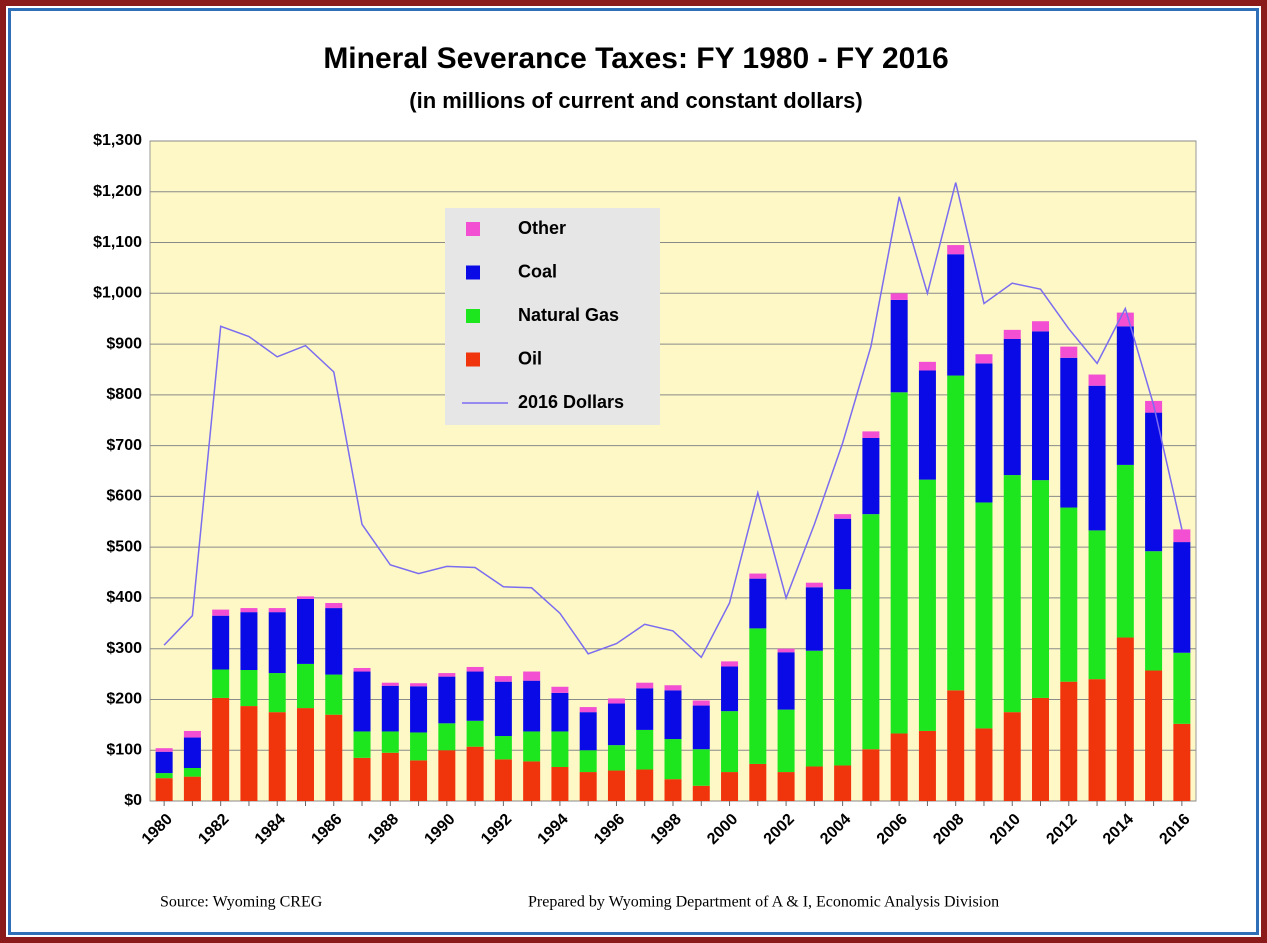 This screenshot has width=1267, height=943. Describe the element at coordinates (117, 191) in the screenshot. I see `y-tick-label: $1,200` at that location.